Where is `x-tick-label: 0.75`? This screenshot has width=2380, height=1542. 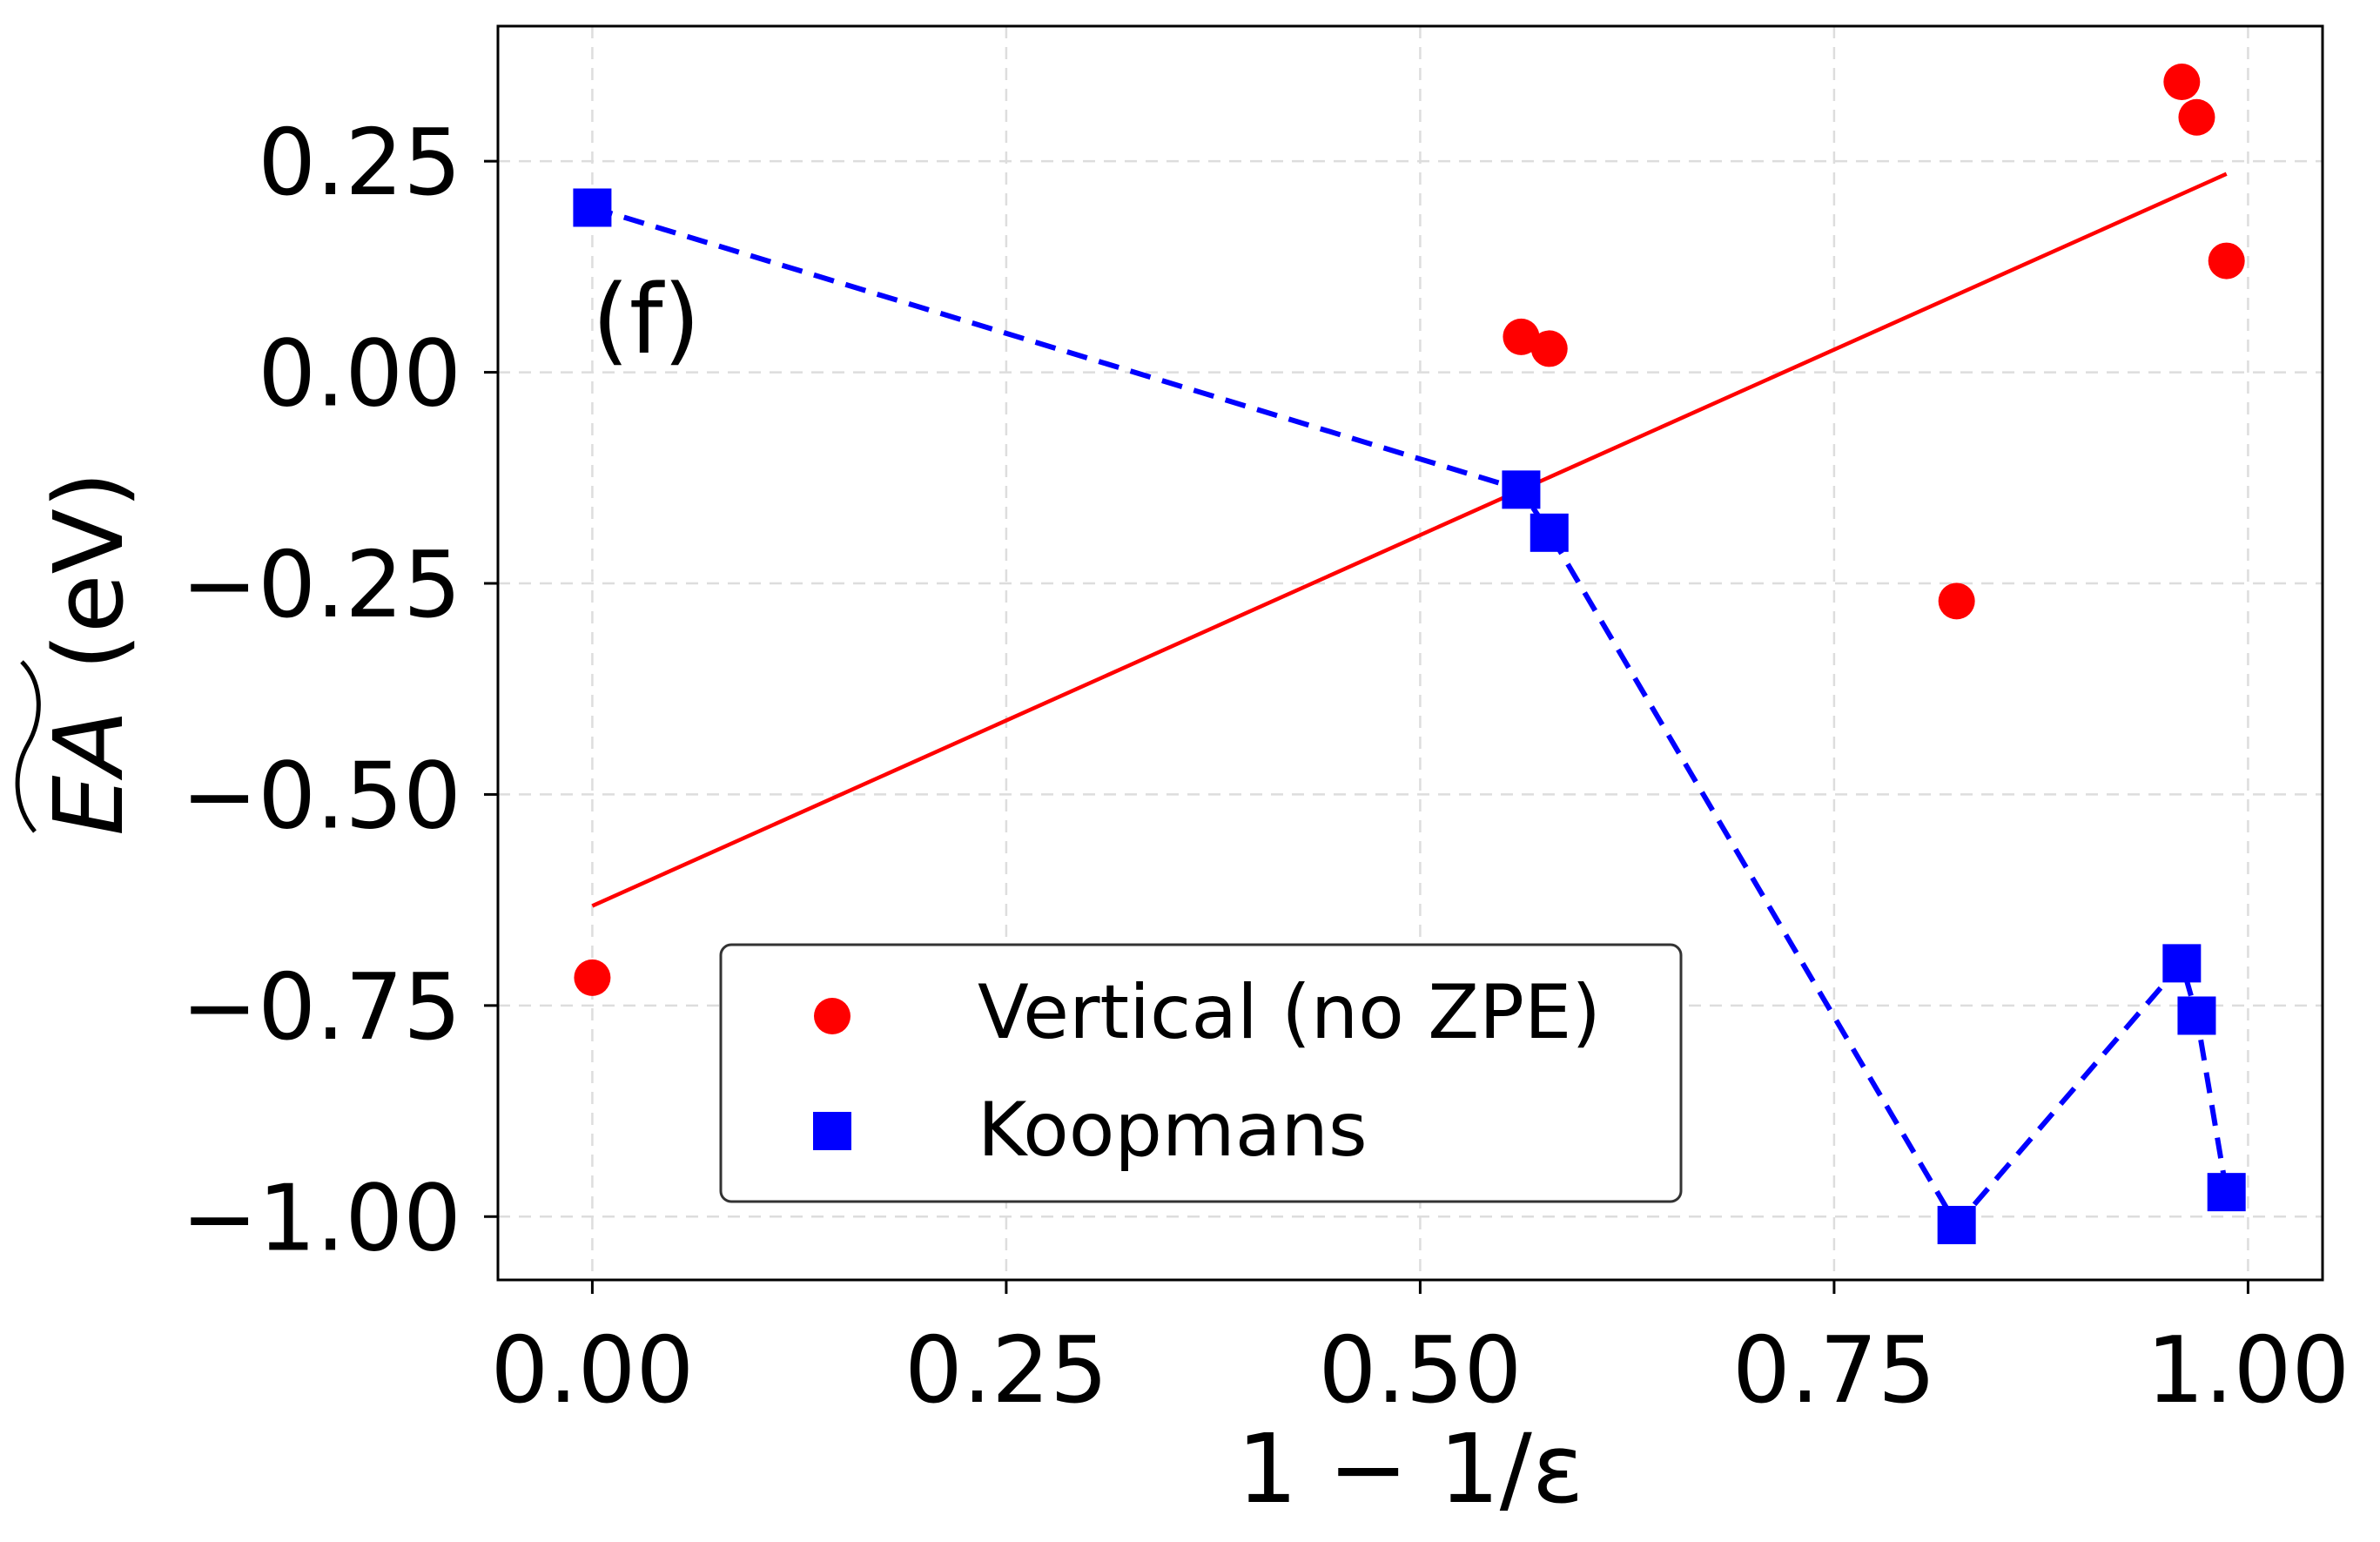
x-tick-label: 0.75 is located at coordinates (1834, 1370).